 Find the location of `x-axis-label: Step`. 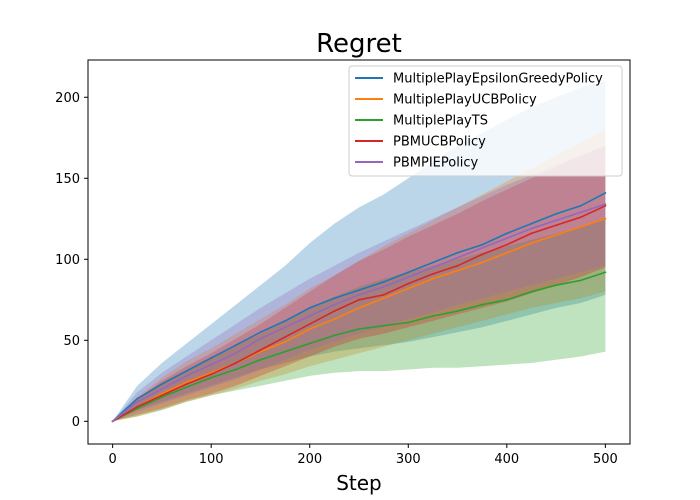

x-axis-label: Step is located at coordinates (359, 483).